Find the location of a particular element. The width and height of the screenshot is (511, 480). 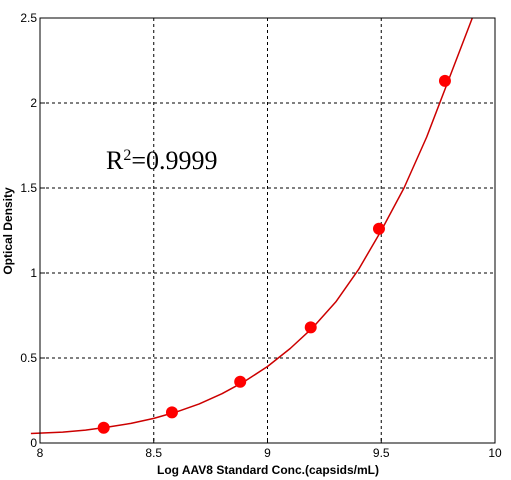

y-axis-label: Optical Density is located at coordinates (8, 231).